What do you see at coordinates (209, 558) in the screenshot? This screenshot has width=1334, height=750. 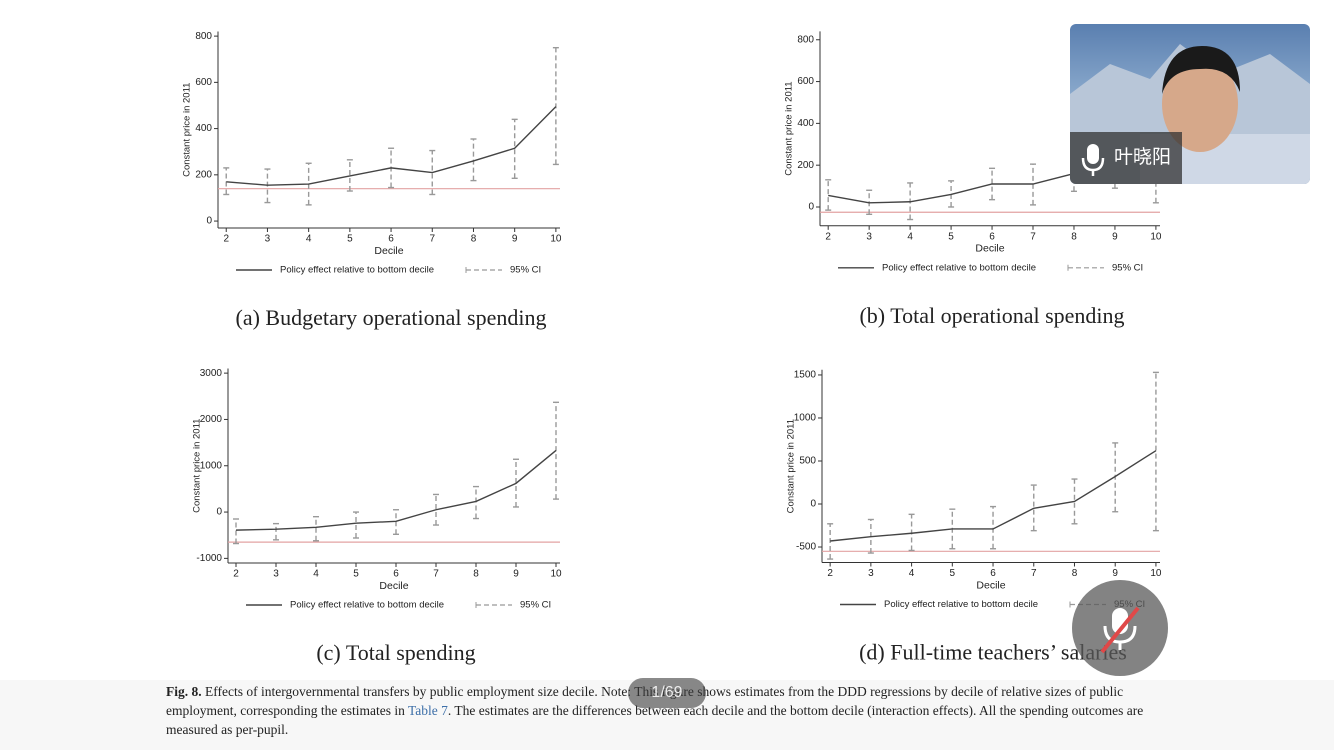 I see `y-tick-label: -1000` at bounding box center [209, 558].